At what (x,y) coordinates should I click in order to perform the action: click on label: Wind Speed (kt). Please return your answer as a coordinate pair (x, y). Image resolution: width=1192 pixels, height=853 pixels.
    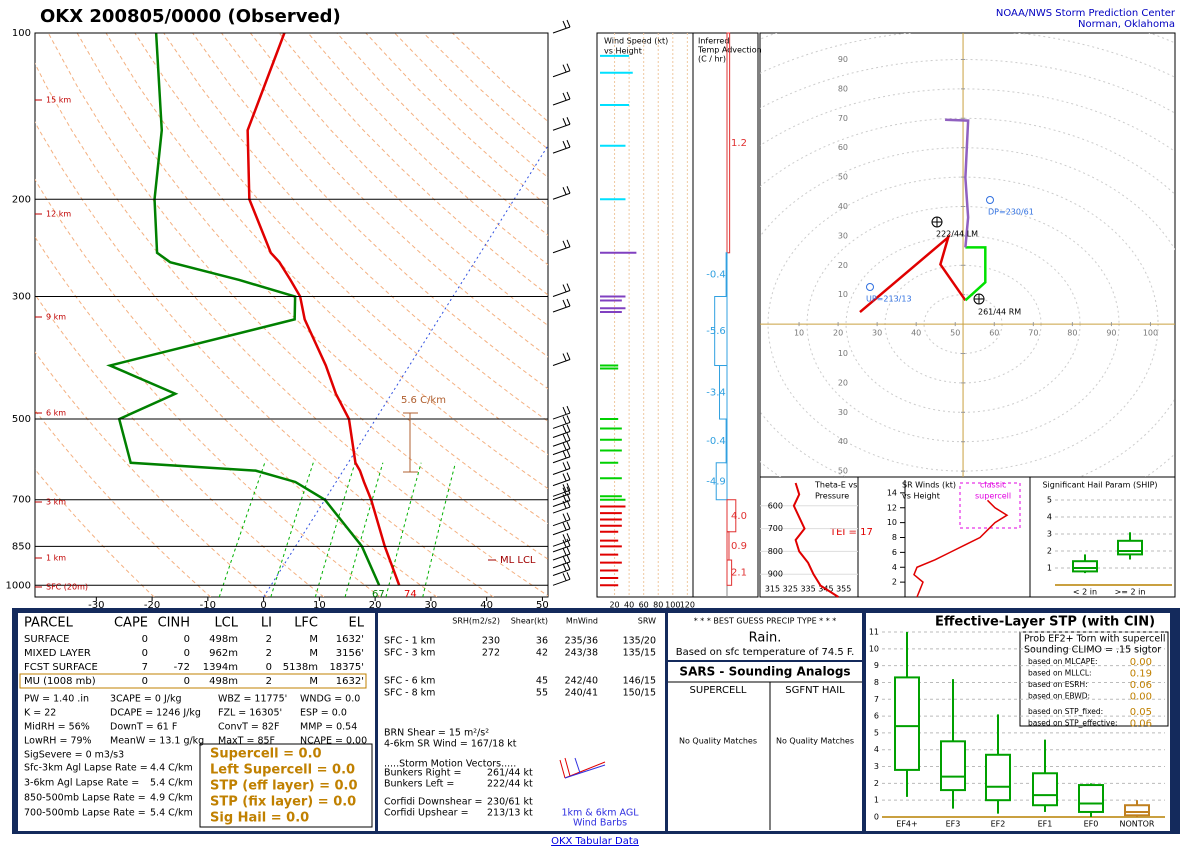
    Looking at the image, I should click on (636, 41).